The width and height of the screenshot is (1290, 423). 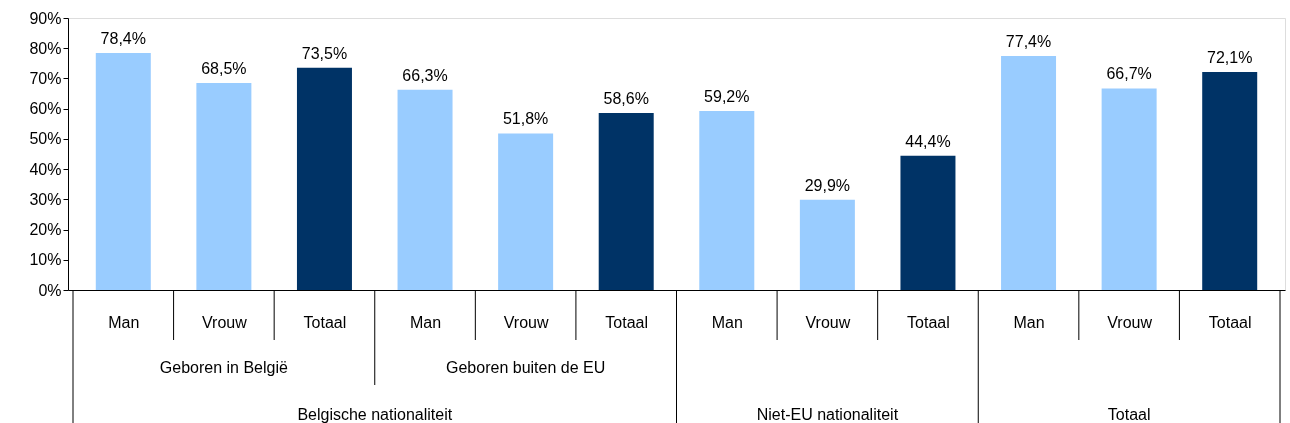 I want to click on y-tick-label: 30%, so click(x=45, y=199).